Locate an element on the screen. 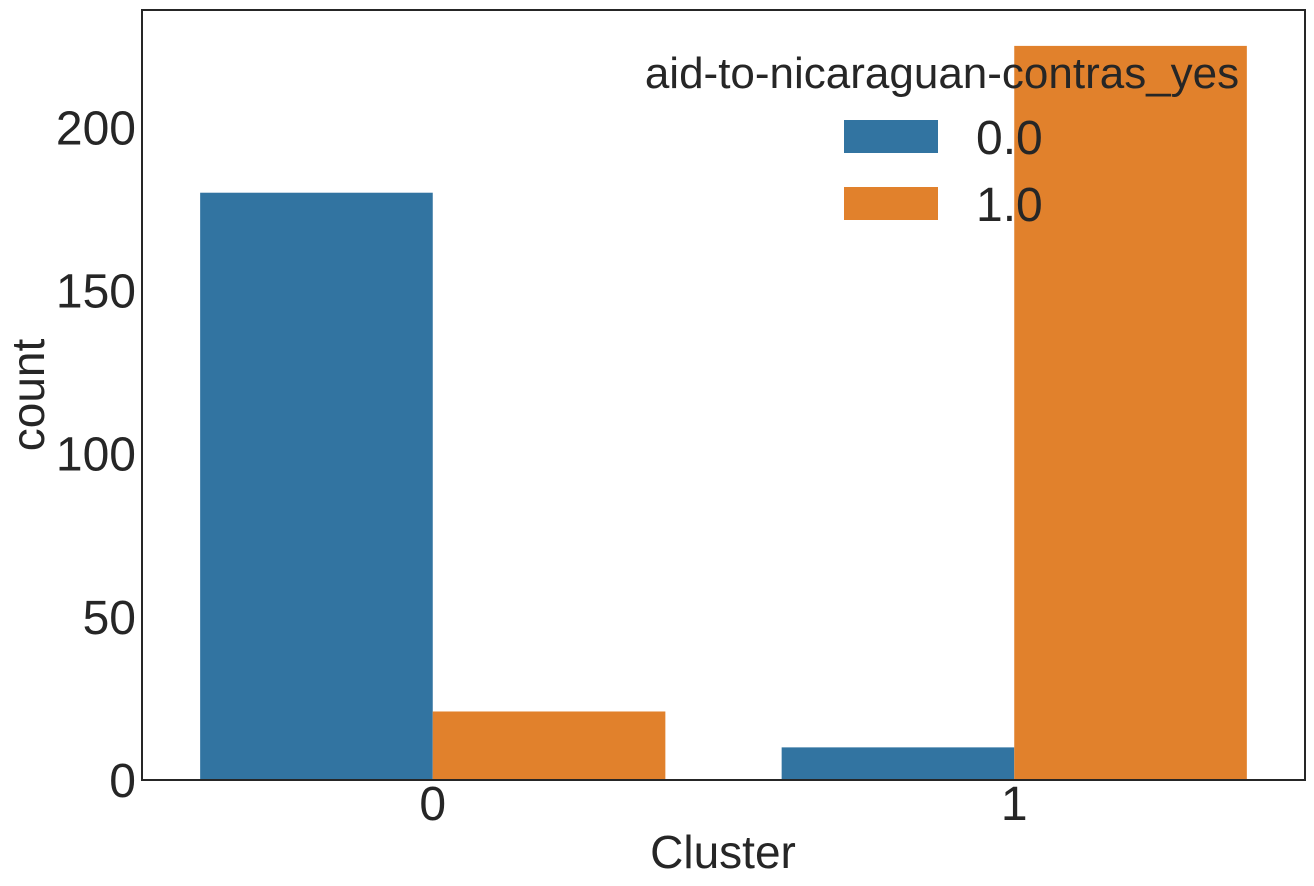 The image size is (1314, 886). legend-items: 0.01.0 is located at coordinates (943, 172).